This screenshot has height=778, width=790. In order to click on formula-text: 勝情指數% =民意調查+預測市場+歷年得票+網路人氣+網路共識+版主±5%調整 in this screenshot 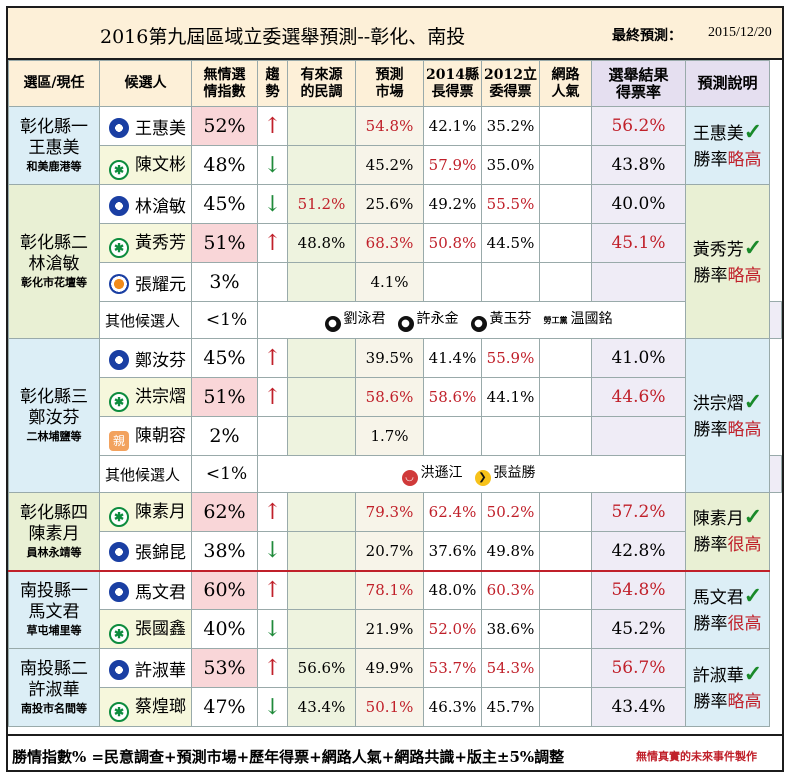, I will do `click(288, 757)`.